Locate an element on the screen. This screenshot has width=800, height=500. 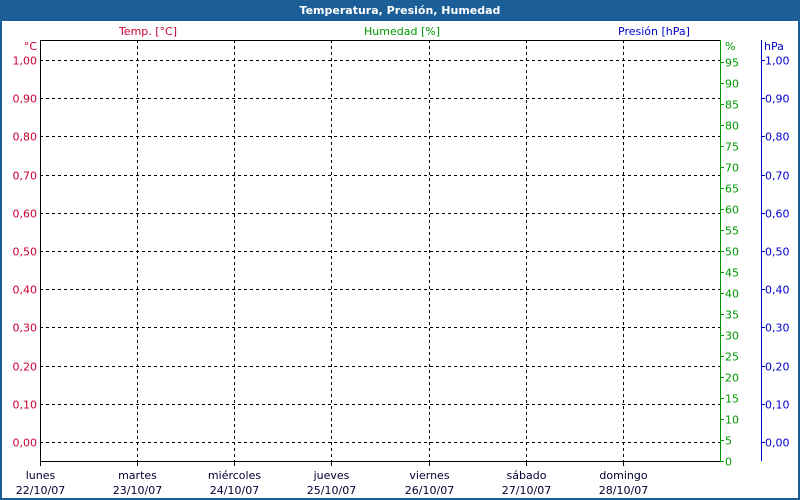
pressure-axis-label: Presión [hPa] is located at coordinates (654, 31).